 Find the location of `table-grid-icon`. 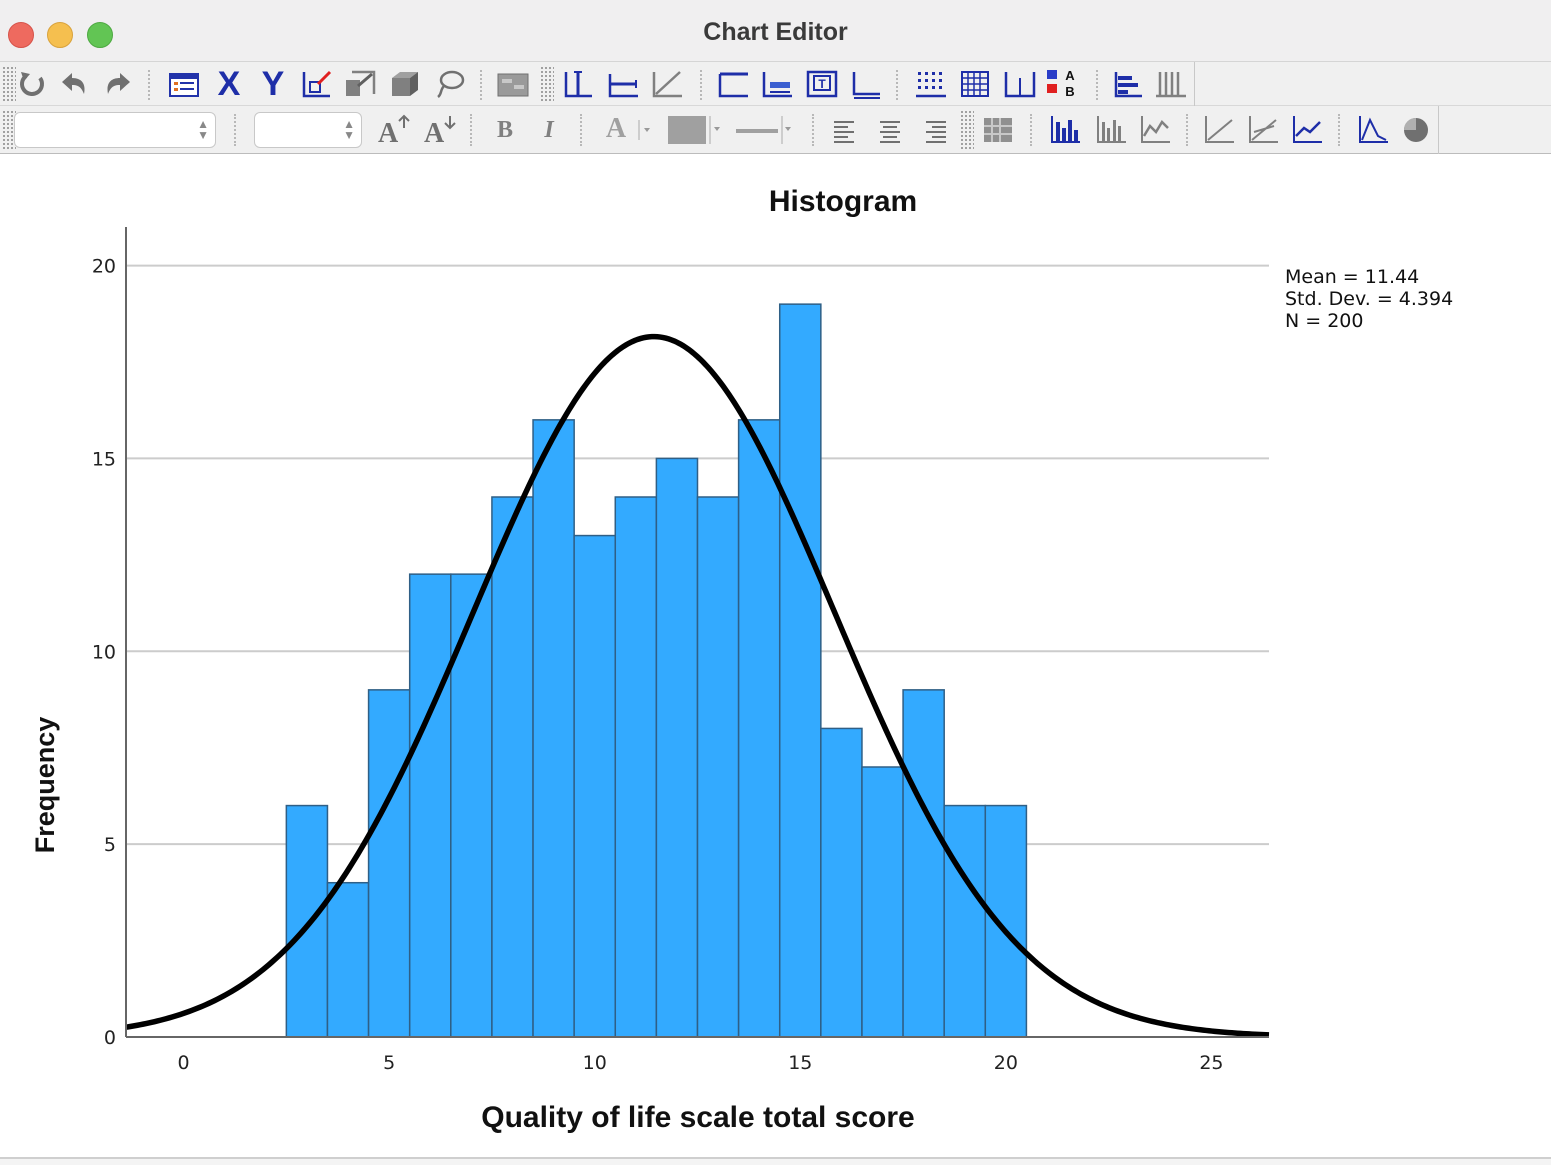

table-grid-icon is located at coordinates (976, 84).